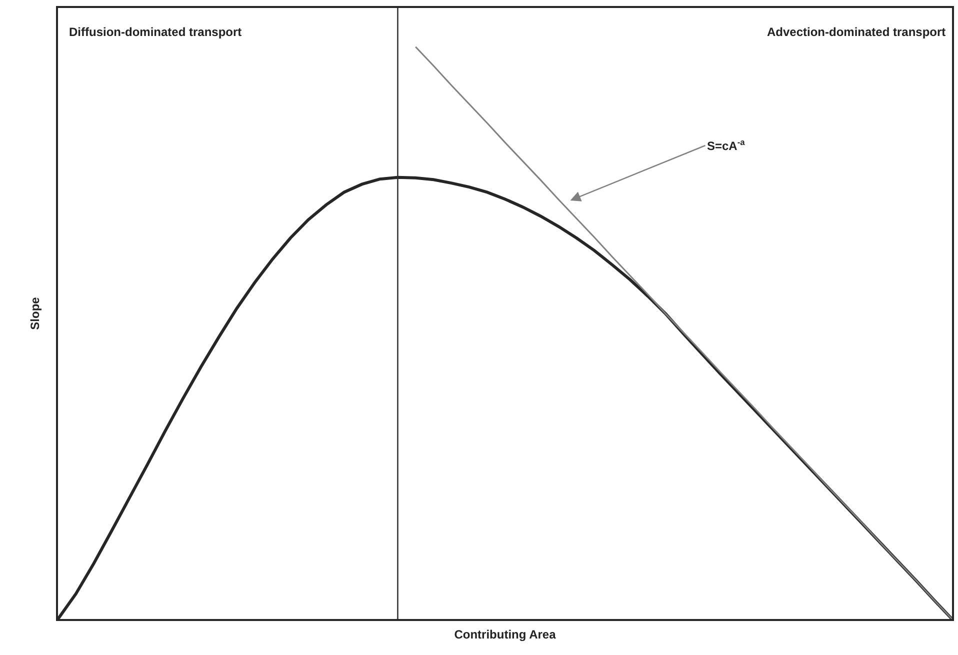 The height and width of the screenshot is (655, 958). I want to click on x-axis-title: Contributing Area, so click(505, 635).